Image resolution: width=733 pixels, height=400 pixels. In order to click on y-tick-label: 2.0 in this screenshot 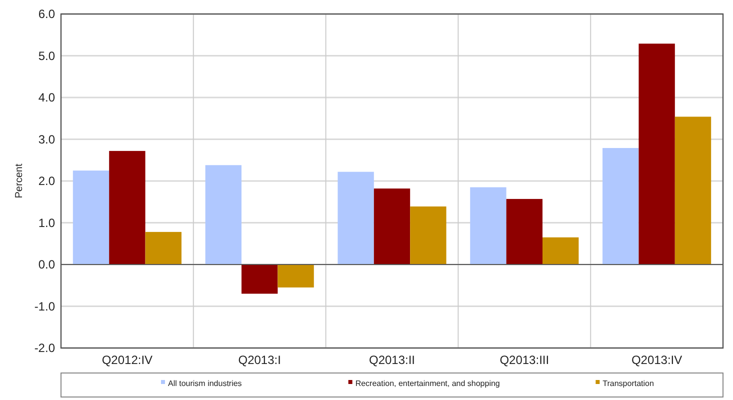, I will do `click(47, 181)`.